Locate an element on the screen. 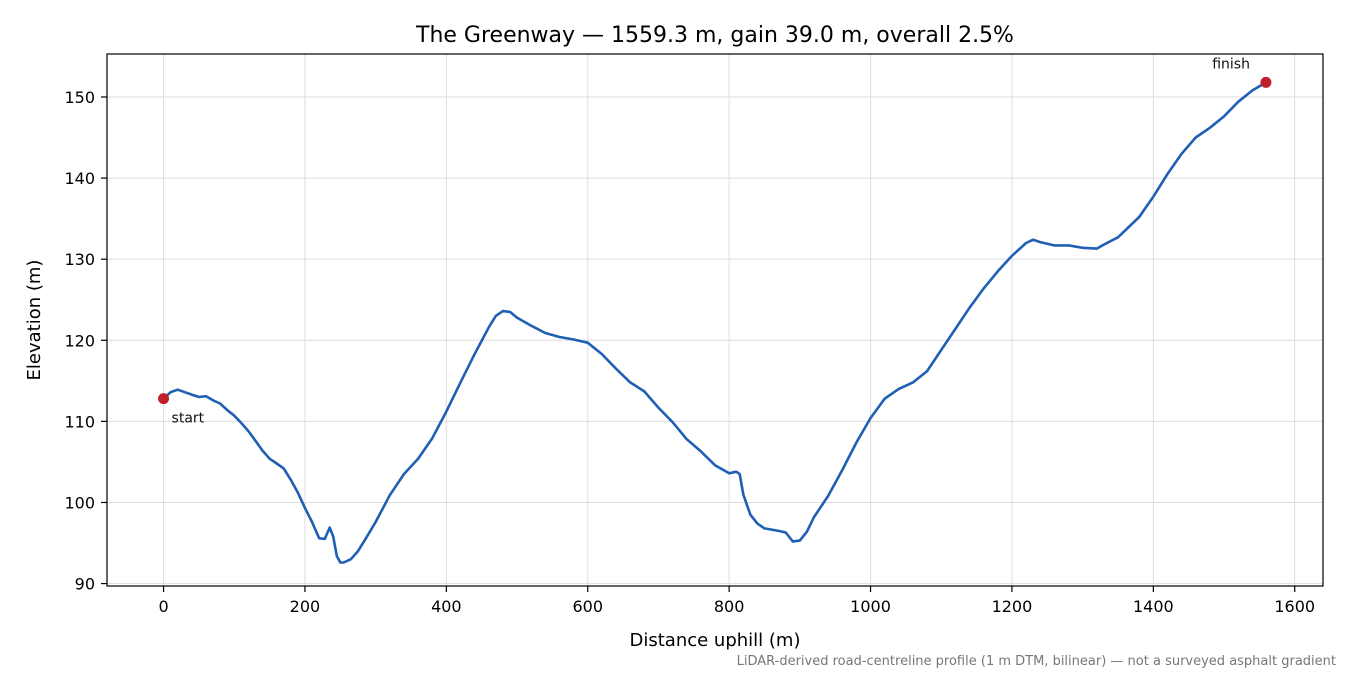 The image size is (1350, 675). x-tick-label: 400 is located at coordinates (446, 606).